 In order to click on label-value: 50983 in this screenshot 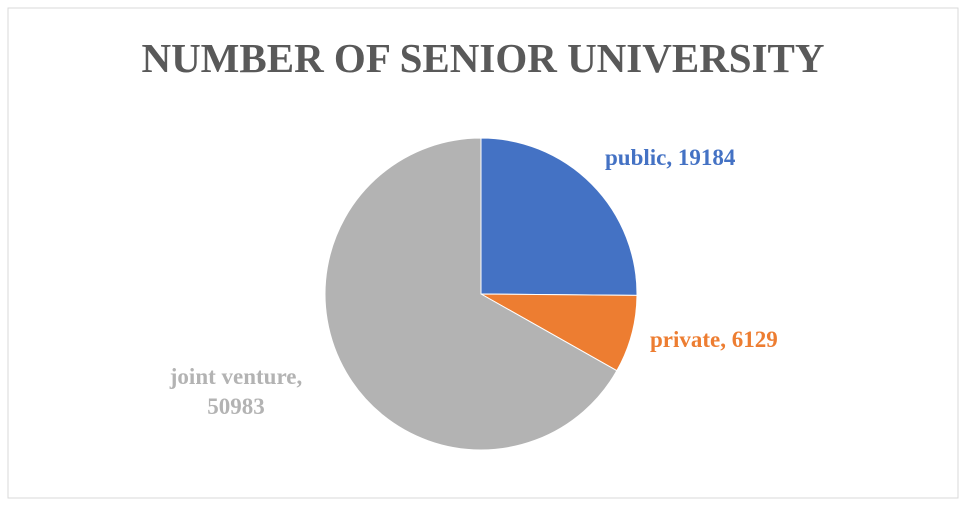, I will do `click(236, 406)`.